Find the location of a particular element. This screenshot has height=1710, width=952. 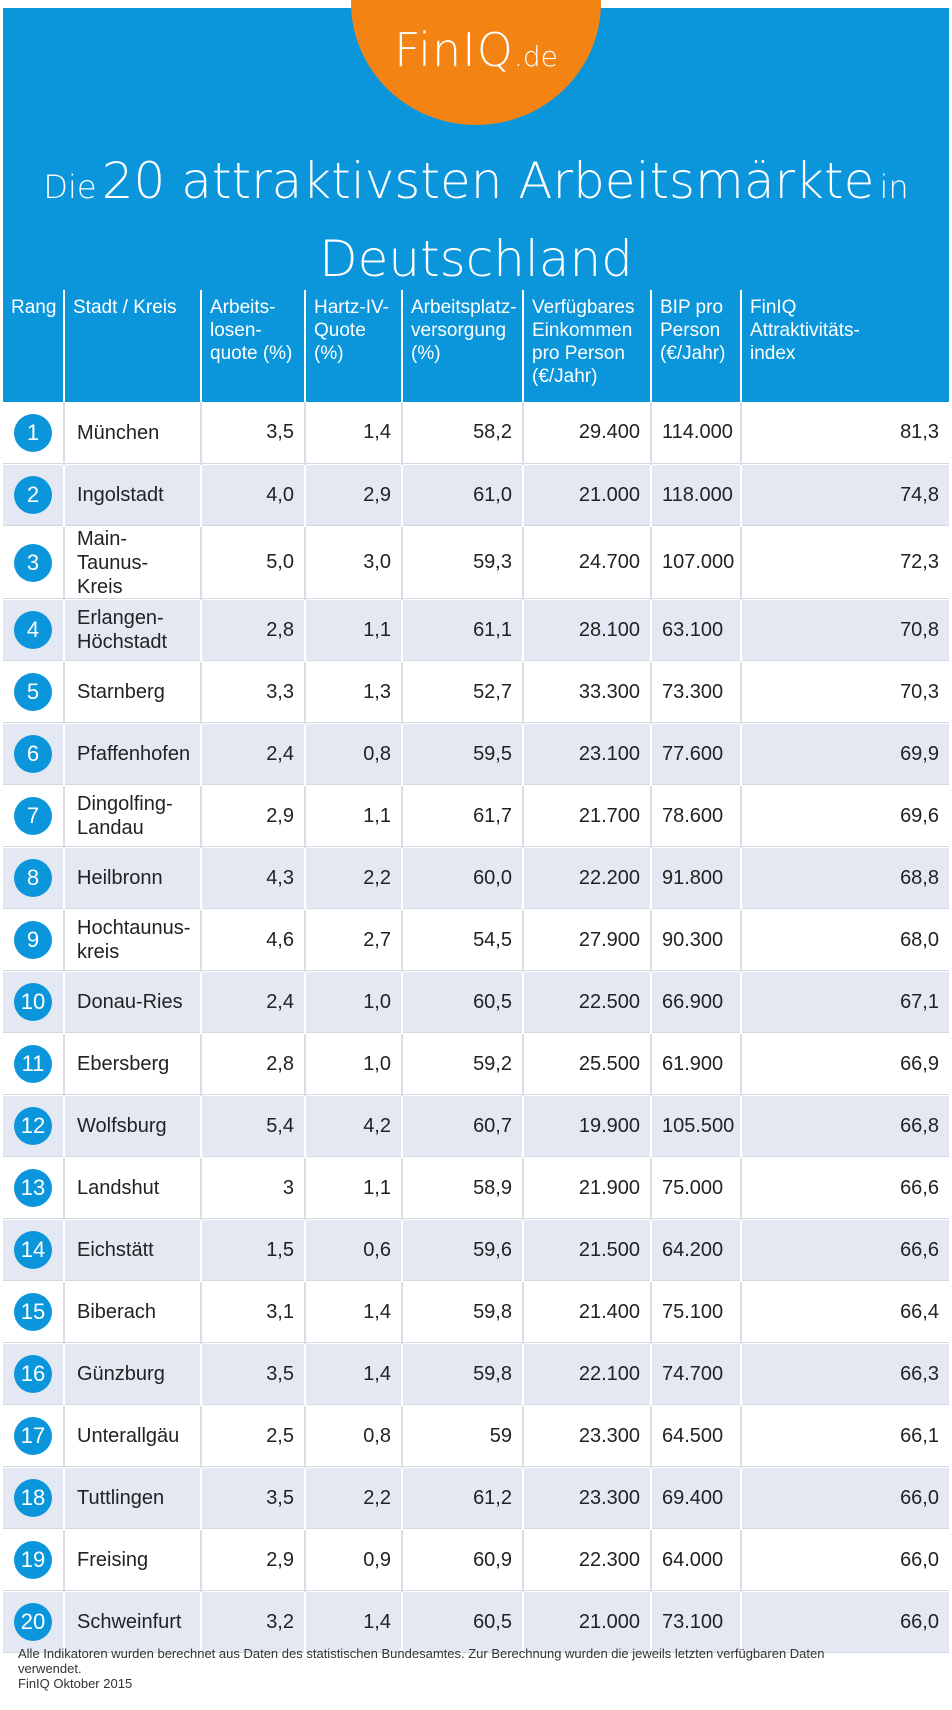

city-name: Hochtaunus- is located at coordinates (134, 928).